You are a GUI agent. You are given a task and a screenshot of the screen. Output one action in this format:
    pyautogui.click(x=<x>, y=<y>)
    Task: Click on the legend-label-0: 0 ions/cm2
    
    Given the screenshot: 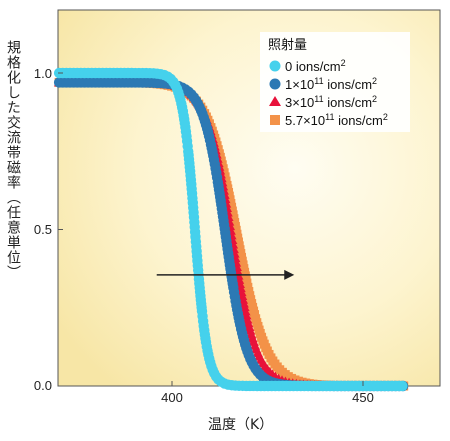 What is the action you would take?
    pyautogui.click(x=315, y=66)
    